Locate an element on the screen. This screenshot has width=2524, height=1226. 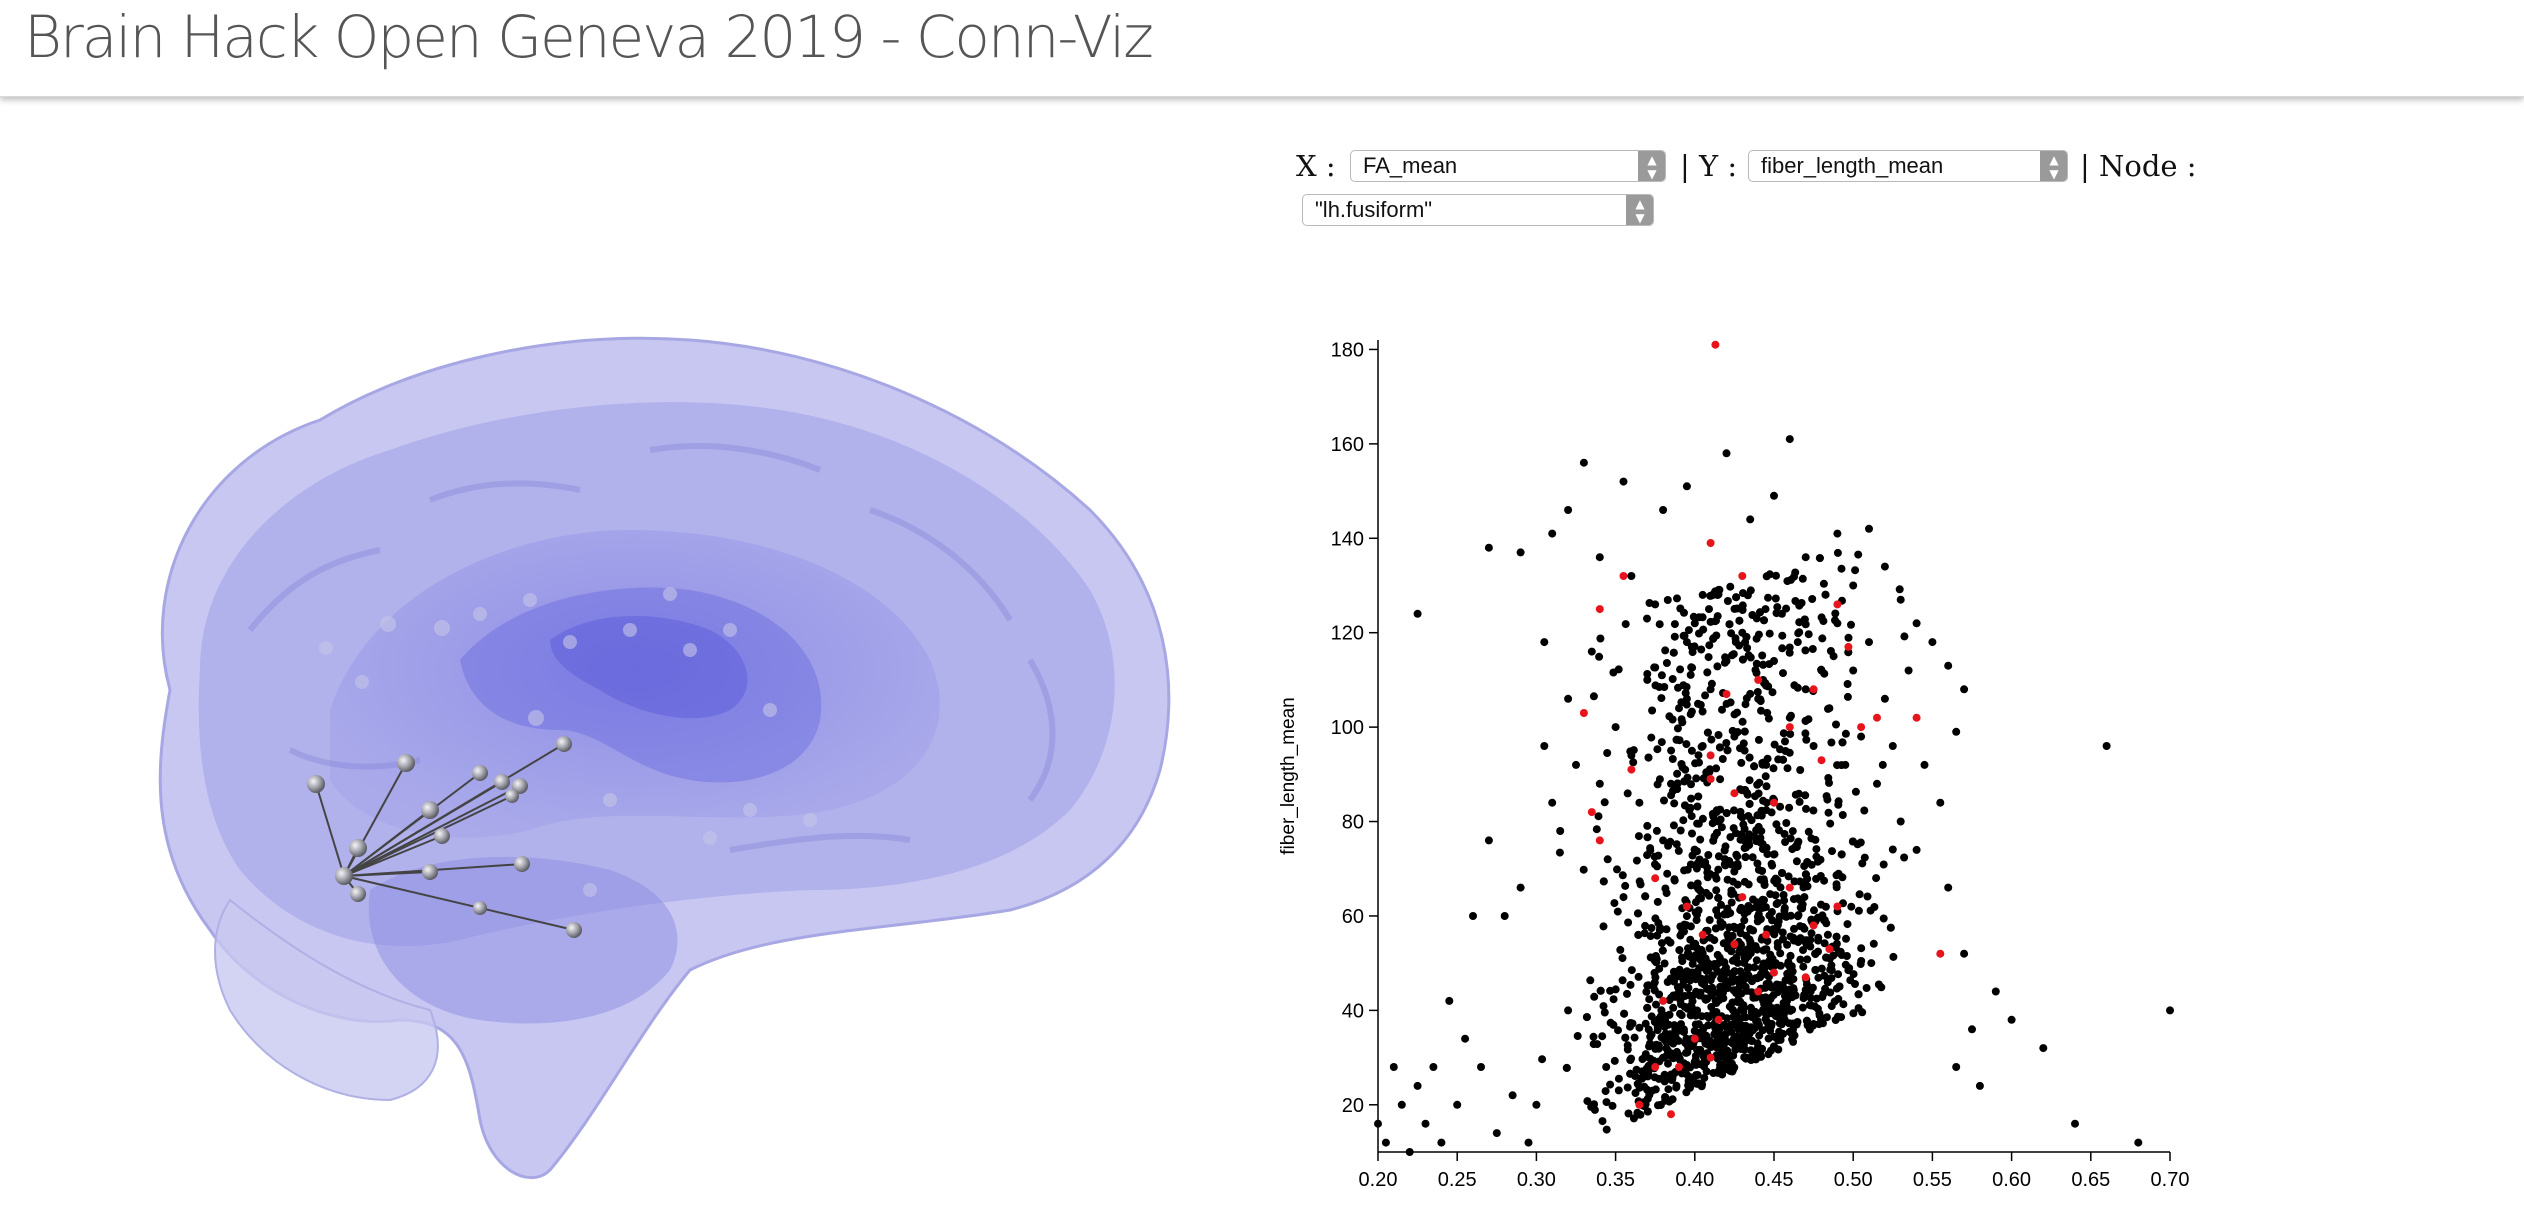
x-axis-select: FA_mean ▲ ▼ is located at coordinates (1508, 166).